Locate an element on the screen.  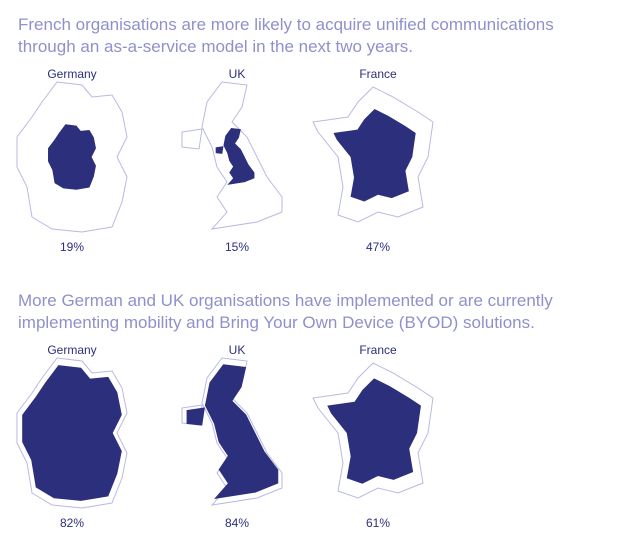
percent-label: 61% is located at coordinates (378, 523).